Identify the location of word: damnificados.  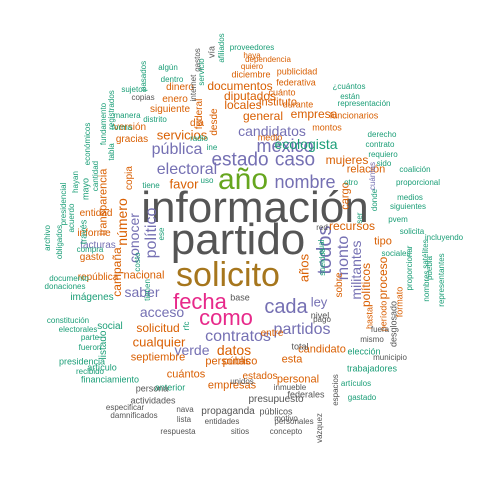
(134, 415).